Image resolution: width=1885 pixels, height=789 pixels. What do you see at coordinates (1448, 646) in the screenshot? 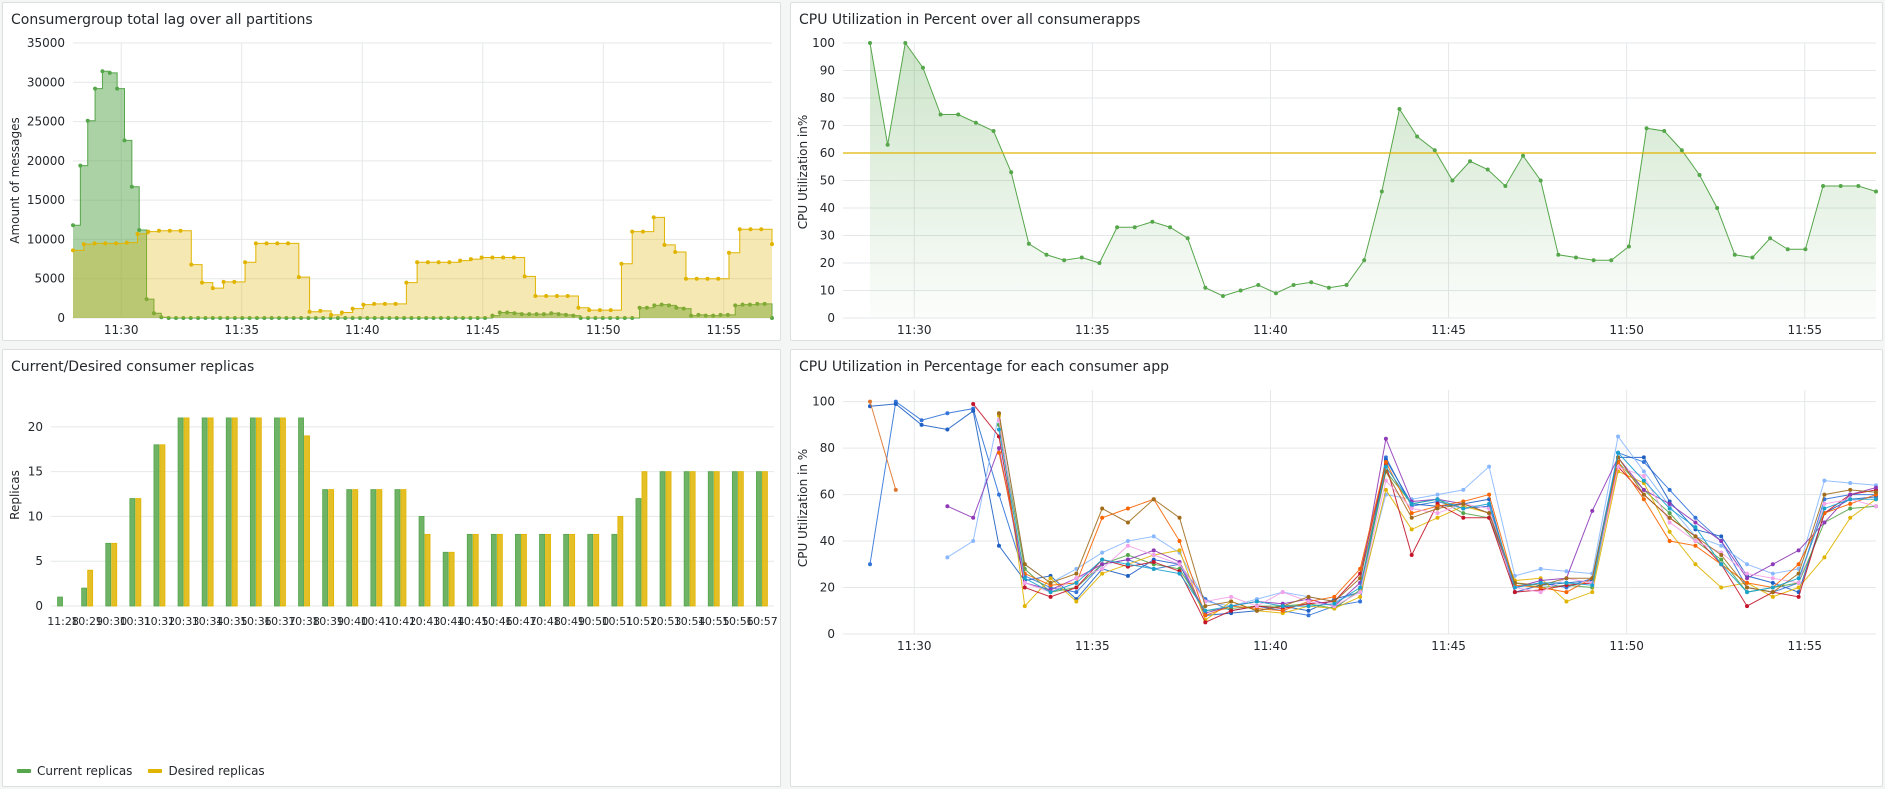
I see `x-tick-label: 11:45` at bounding box center [1448, 646].